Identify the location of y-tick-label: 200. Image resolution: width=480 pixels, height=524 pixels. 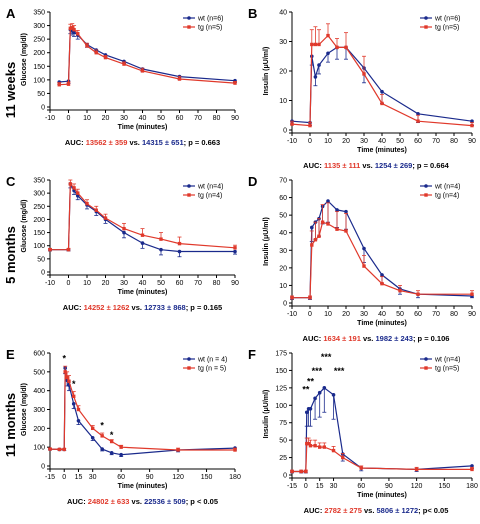
(39, 220).